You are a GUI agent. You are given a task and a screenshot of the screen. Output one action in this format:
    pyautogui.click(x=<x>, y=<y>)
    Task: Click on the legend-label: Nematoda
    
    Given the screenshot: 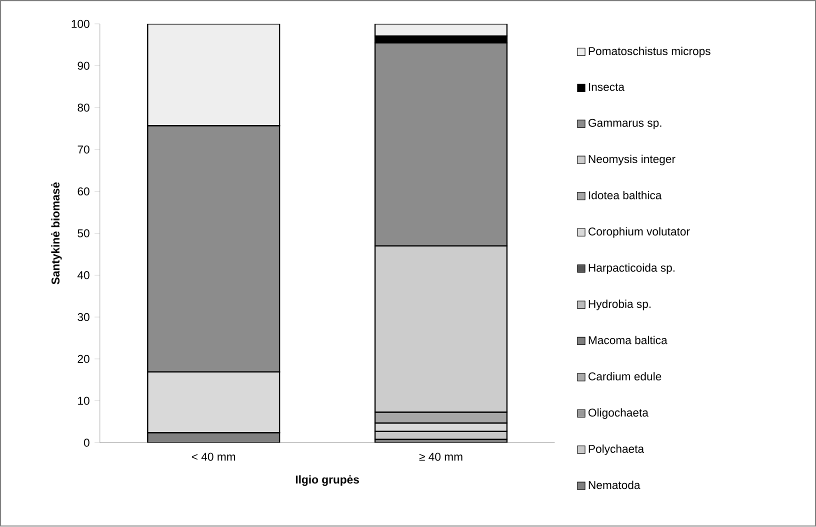 What is the action you would take?
    pyautogui.click(x=614, y=485)
    